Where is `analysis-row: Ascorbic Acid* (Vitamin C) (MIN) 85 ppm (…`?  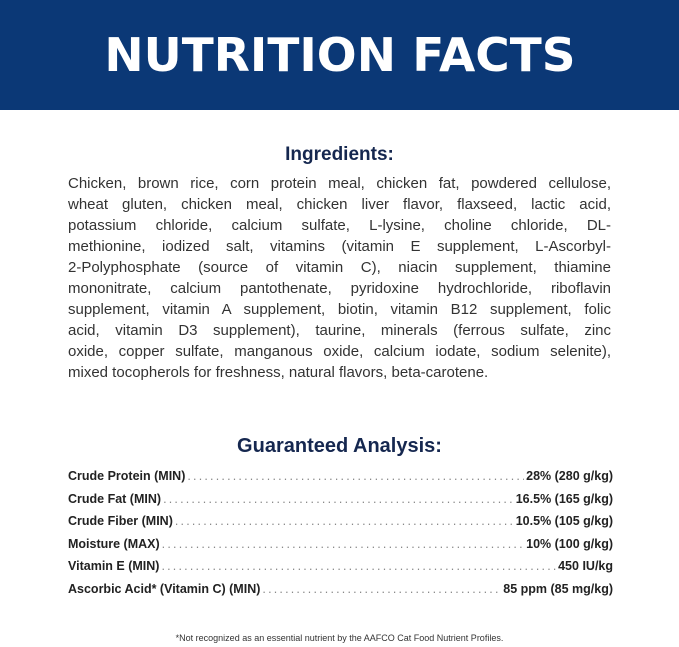 analysis-row: Ascorbic Acid* (Vitamin C) (MIN) 85 ppm (… is located at coordinates (340, 593).